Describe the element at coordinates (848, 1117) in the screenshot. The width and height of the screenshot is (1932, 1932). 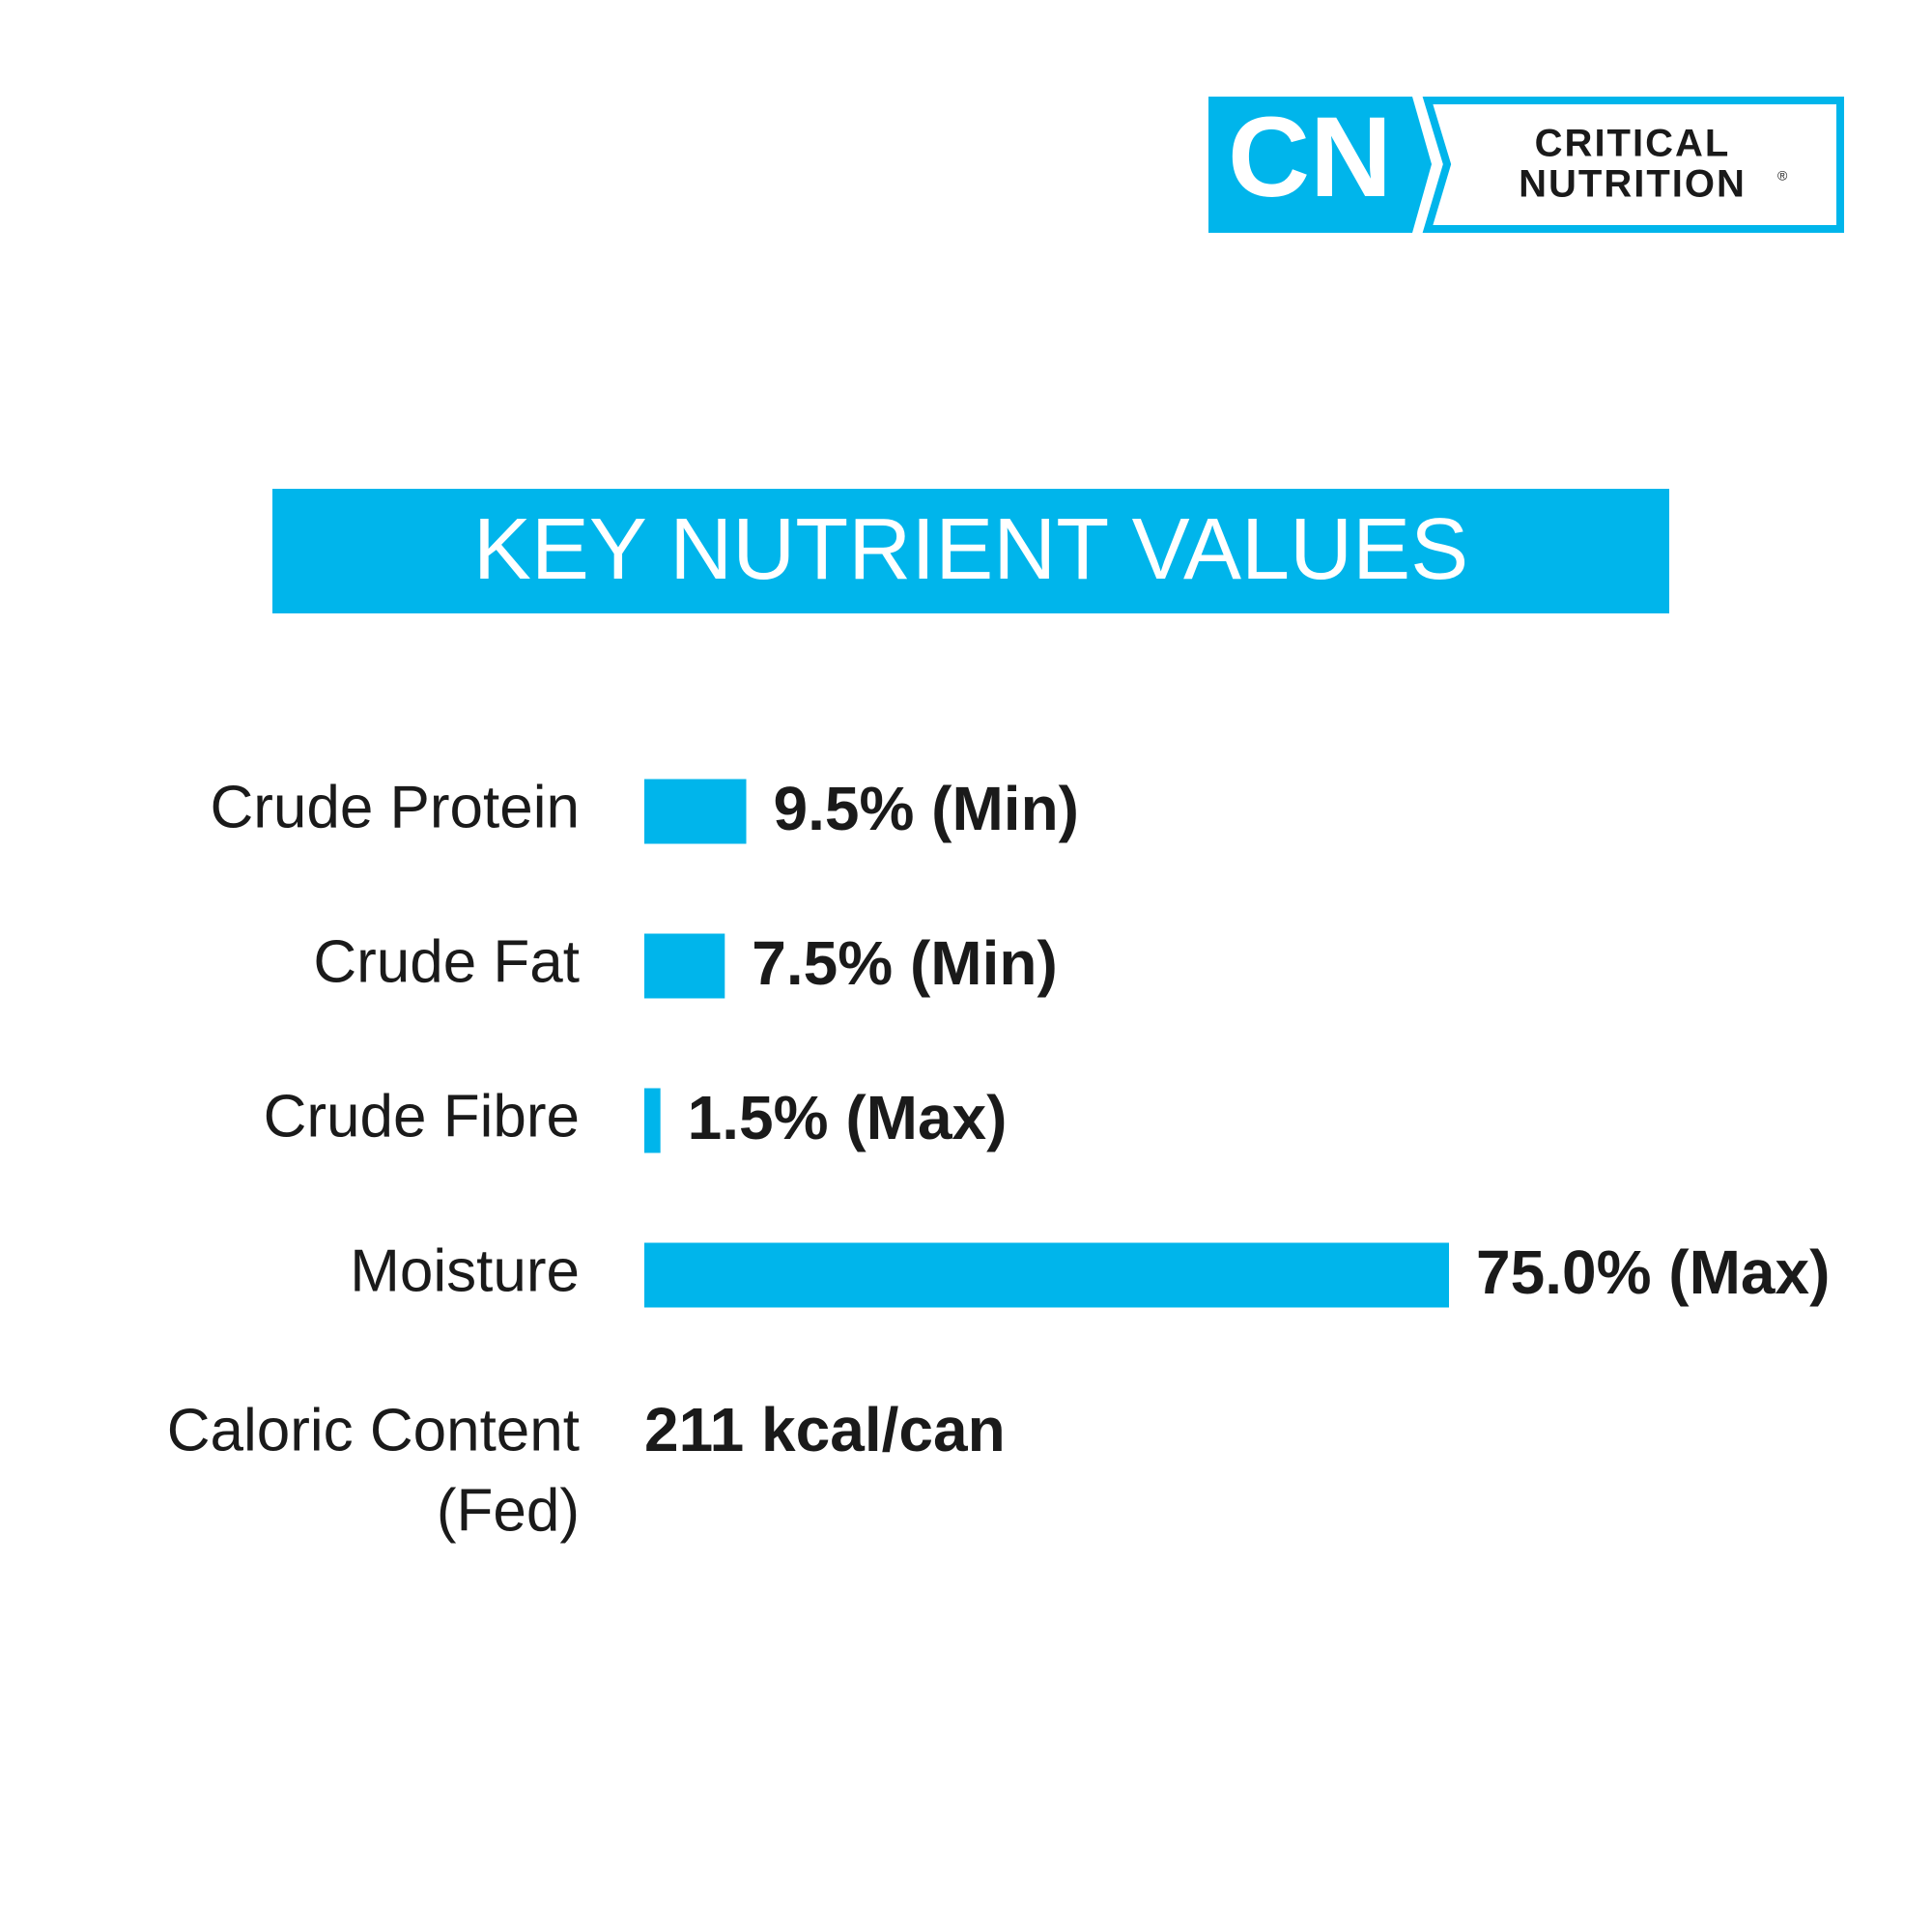
I see `value-label: 1.5% (Max)` at that location.